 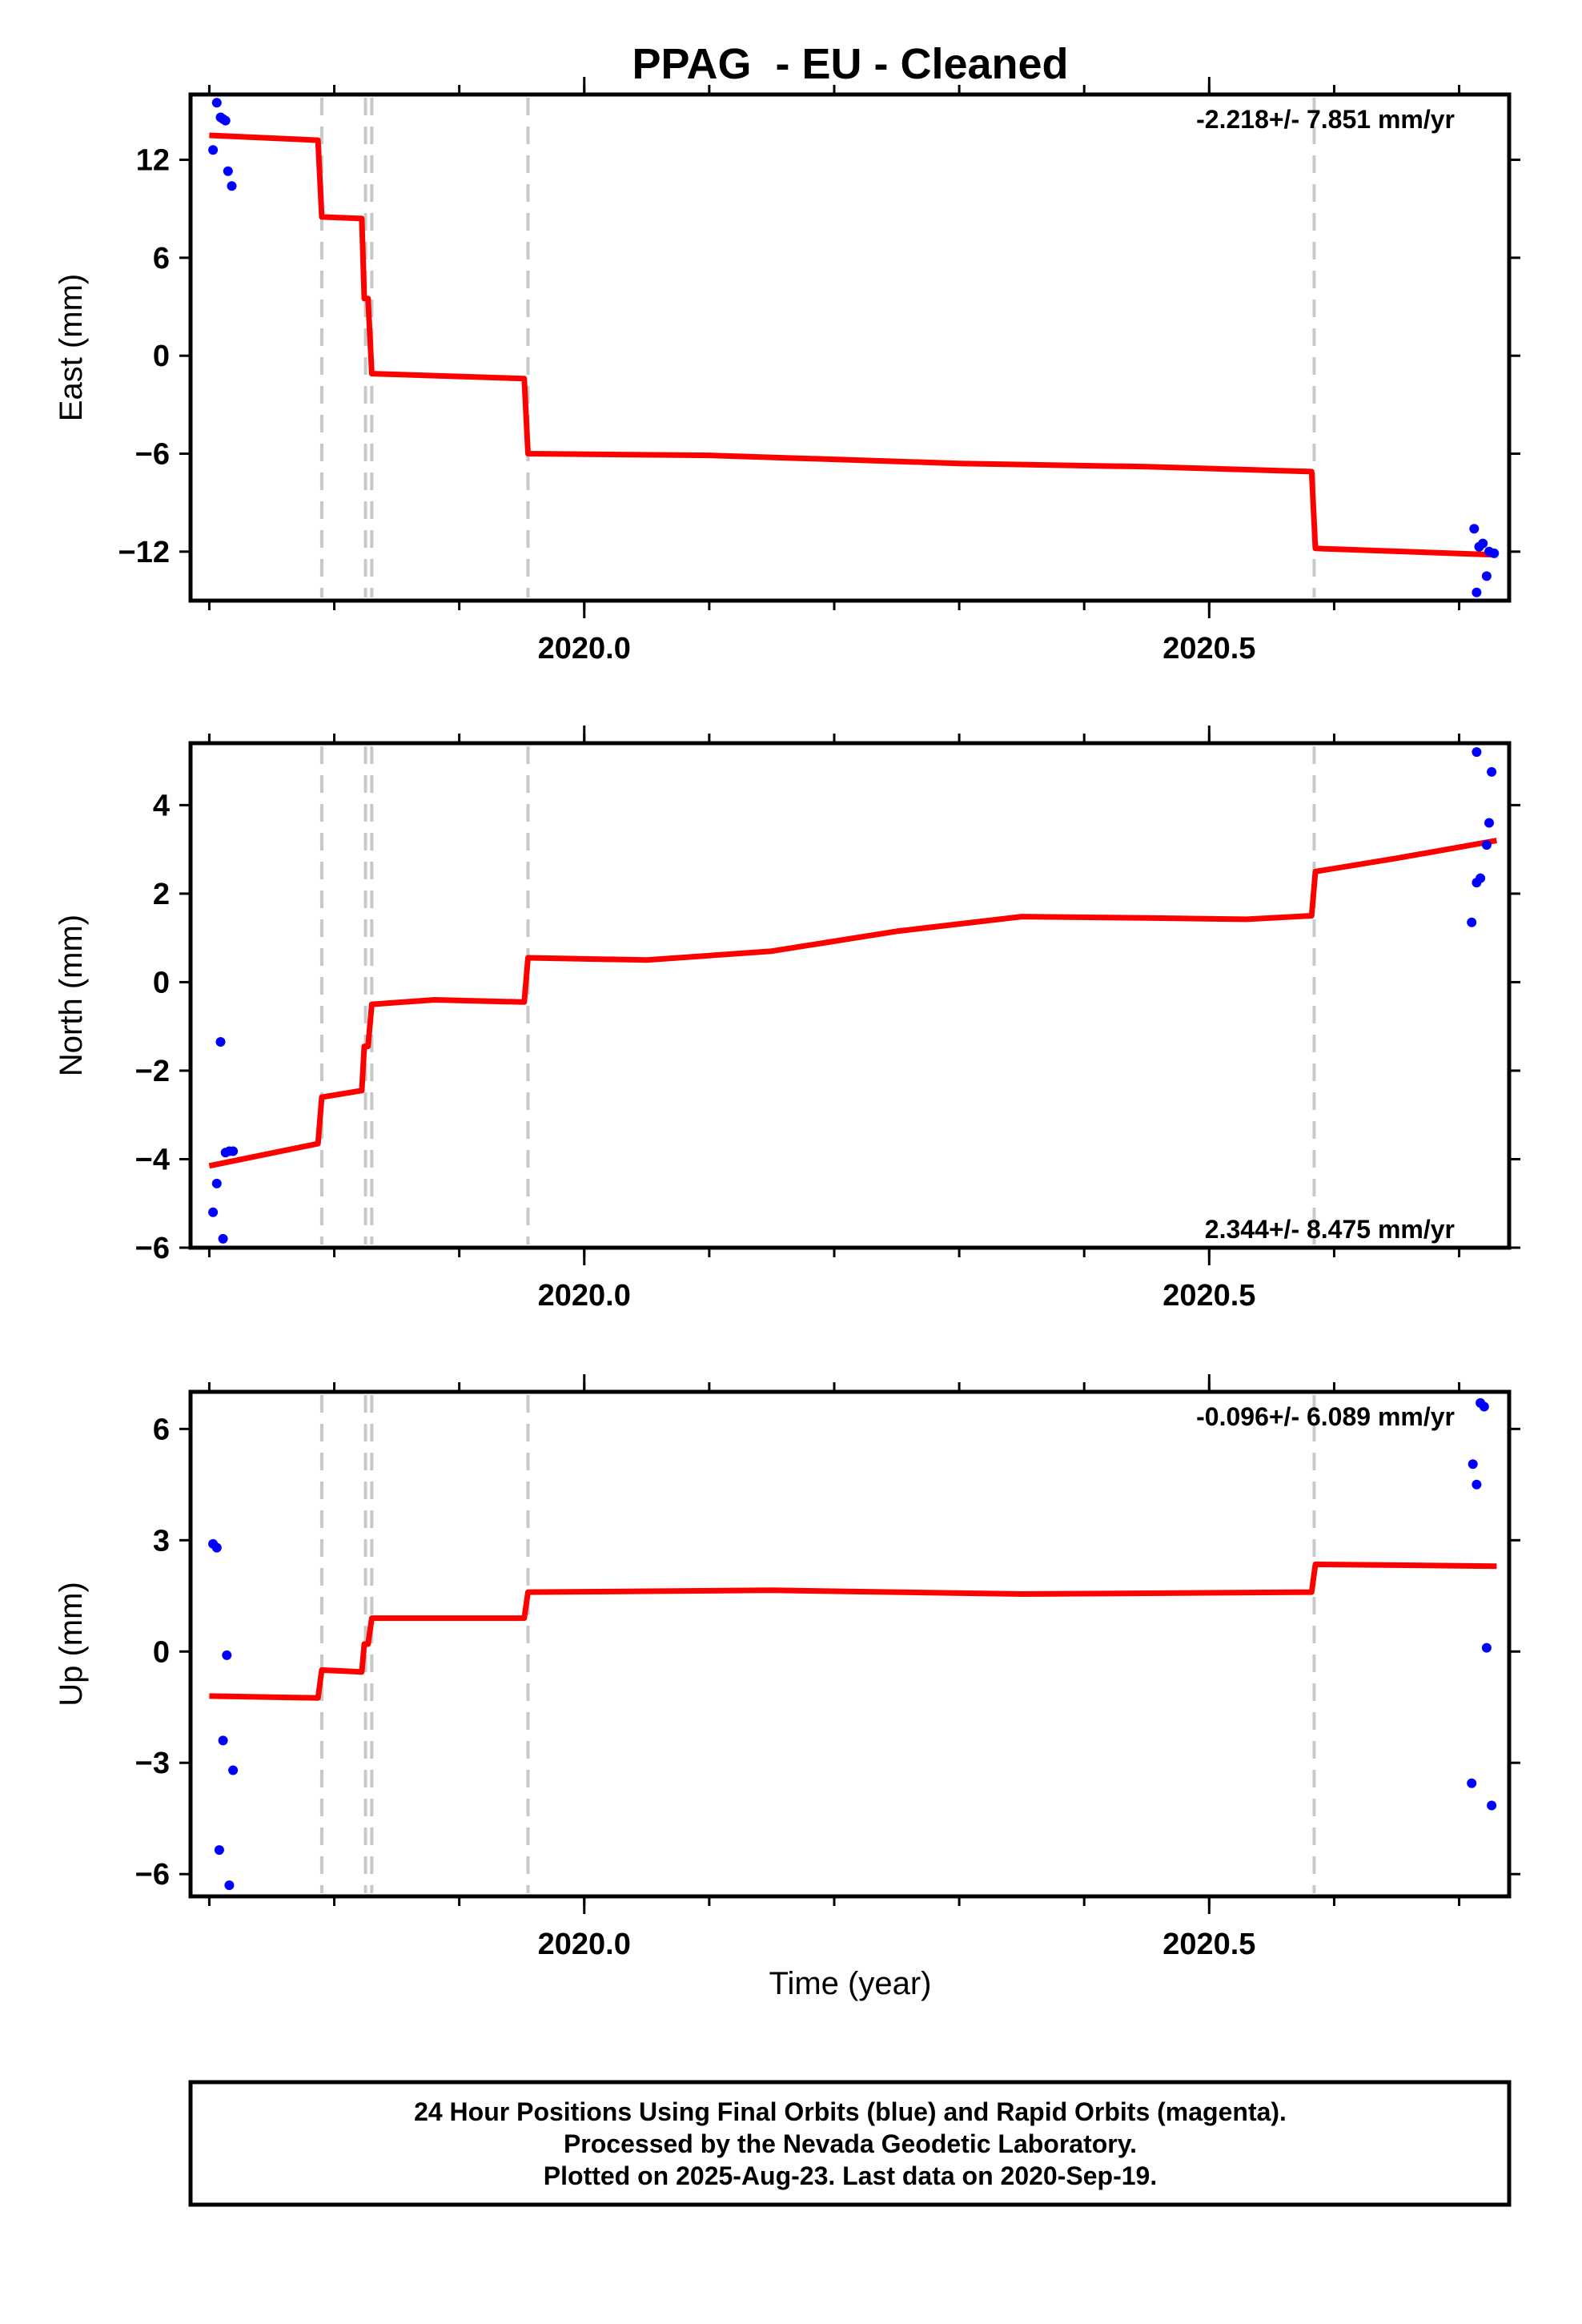 I want to click on y-axis-label: North (mm), so click(x=71, y=995).